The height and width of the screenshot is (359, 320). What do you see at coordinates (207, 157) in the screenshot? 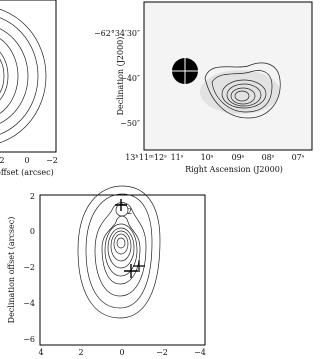
I see `x-tick-label: 10ˢ` at bounding box center [207, 157].